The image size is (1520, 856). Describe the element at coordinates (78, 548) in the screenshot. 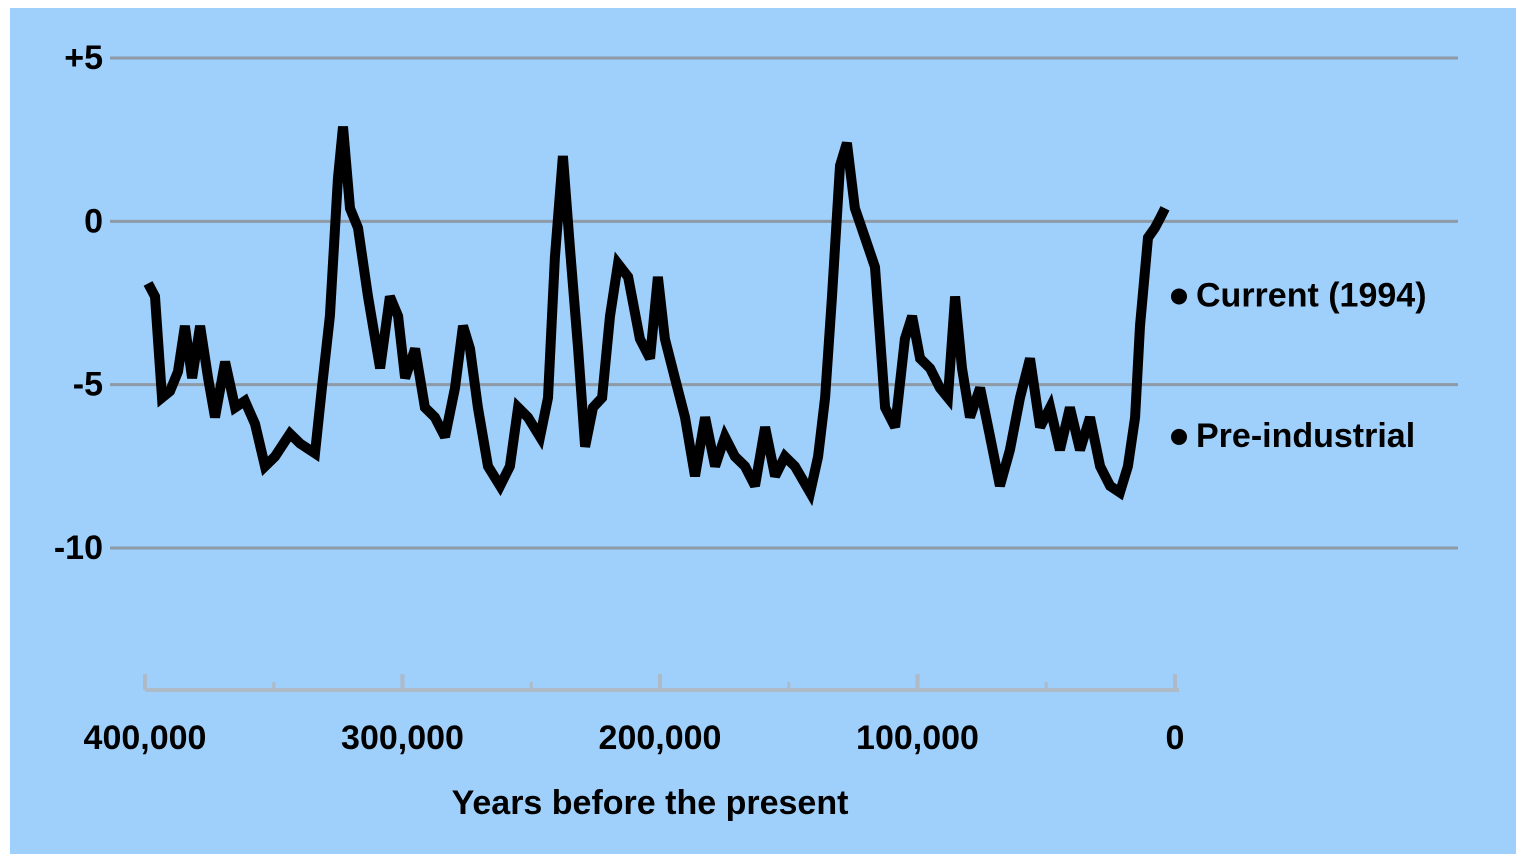

I see `y-tick-label: -10` at that location.